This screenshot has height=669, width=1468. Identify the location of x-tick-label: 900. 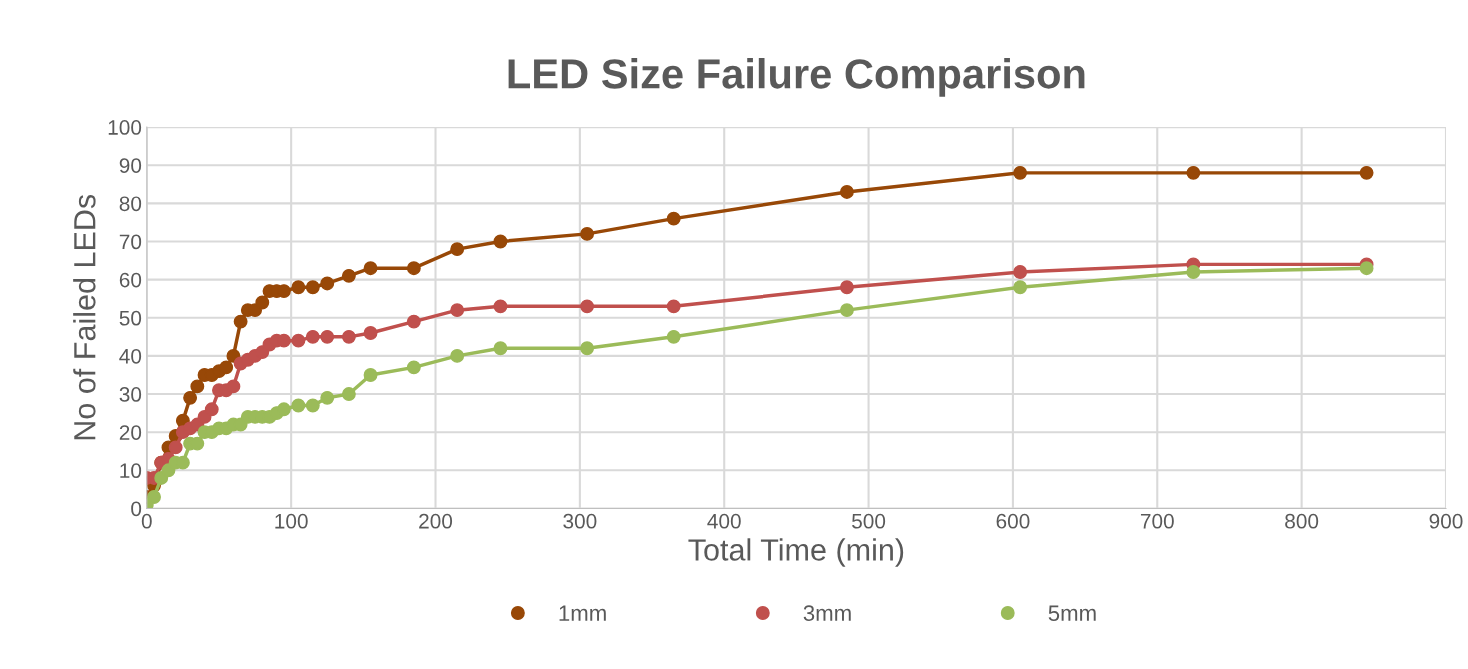
(1446, 521).